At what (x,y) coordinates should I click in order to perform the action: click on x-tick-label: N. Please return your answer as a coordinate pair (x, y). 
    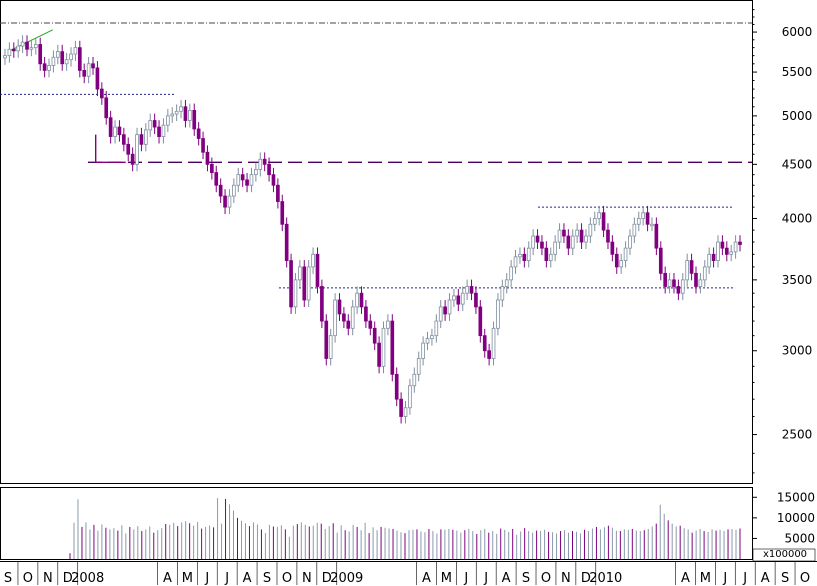
    Looking at the image, I should click on (307, 578).